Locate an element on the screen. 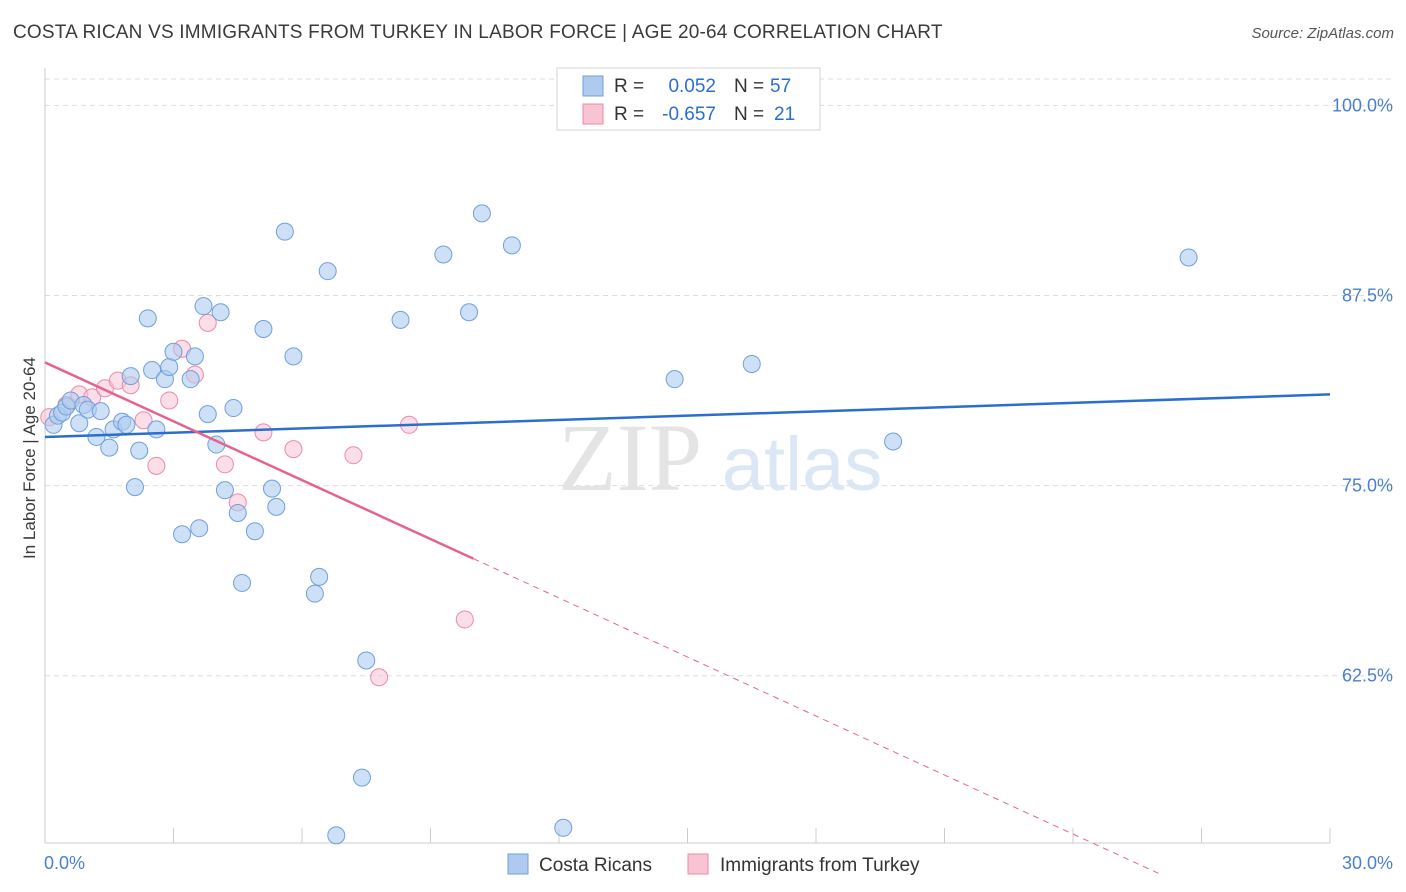 The width and height of the screenshot is (1406, 892). x-tick-labels: 0.0% 30.0% is located at coordinates (718, 863).